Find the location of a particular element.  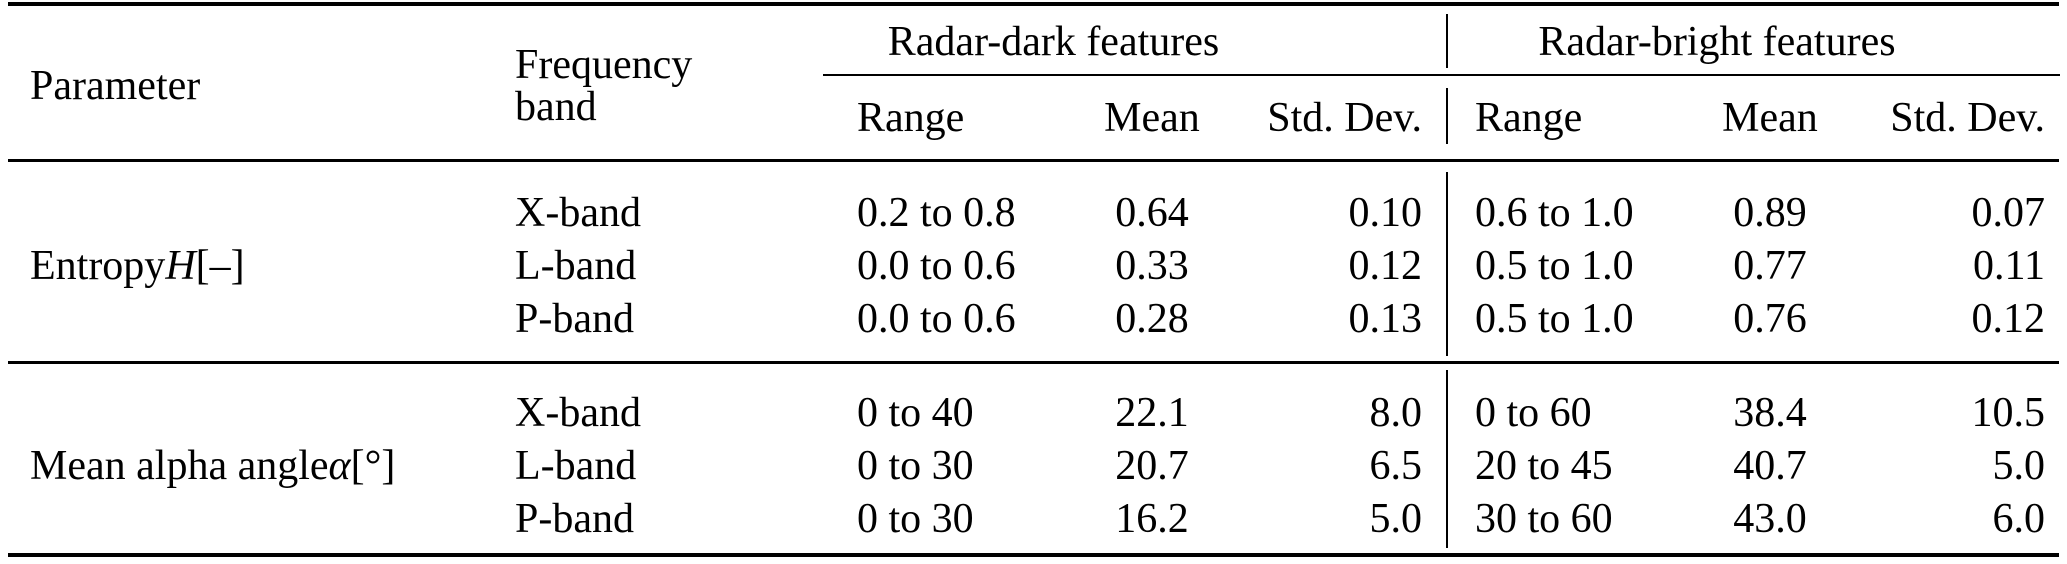

dark-std-cell: 6.5 is located at coordinates (1396, 465).